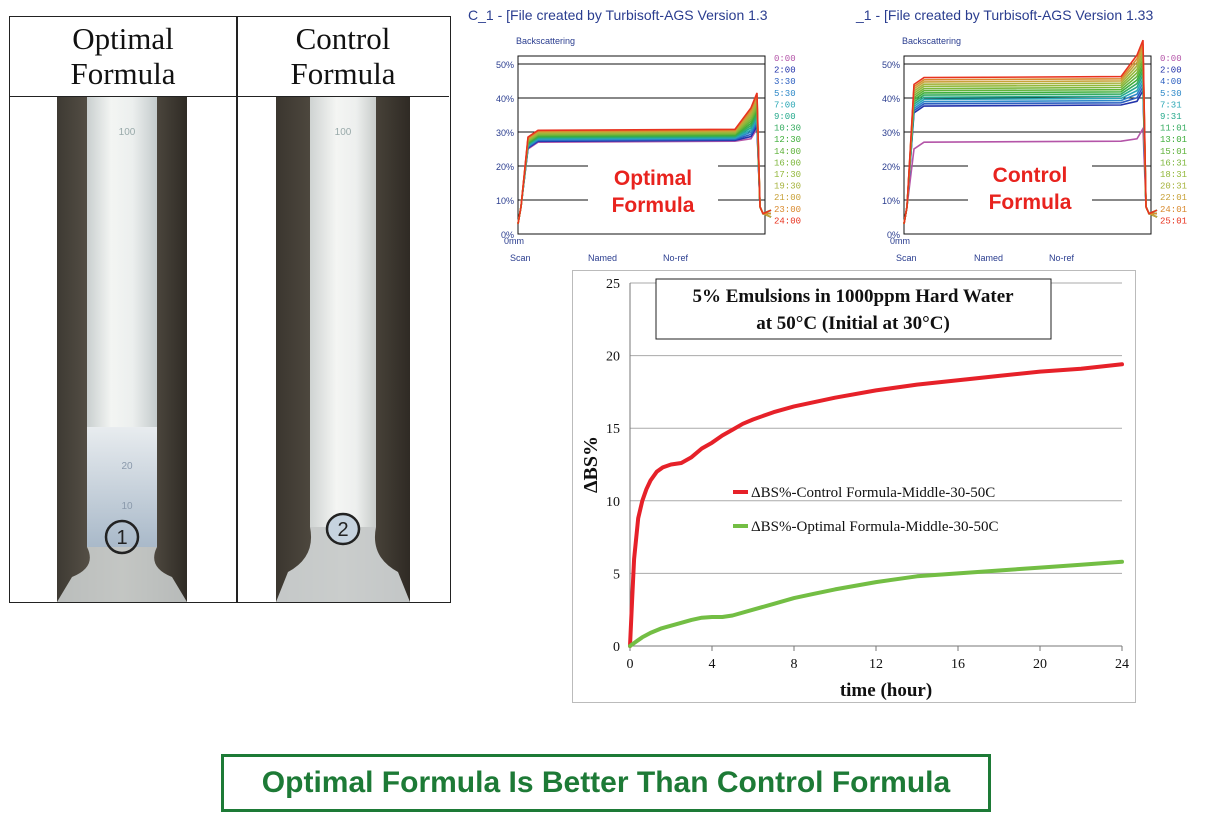 Image resolution: width=1209 pixels, height=823 pixels. Describe the element at coordinates (787, 198) in the screenshot. I see `scan-time-label: 21:00` at that location.